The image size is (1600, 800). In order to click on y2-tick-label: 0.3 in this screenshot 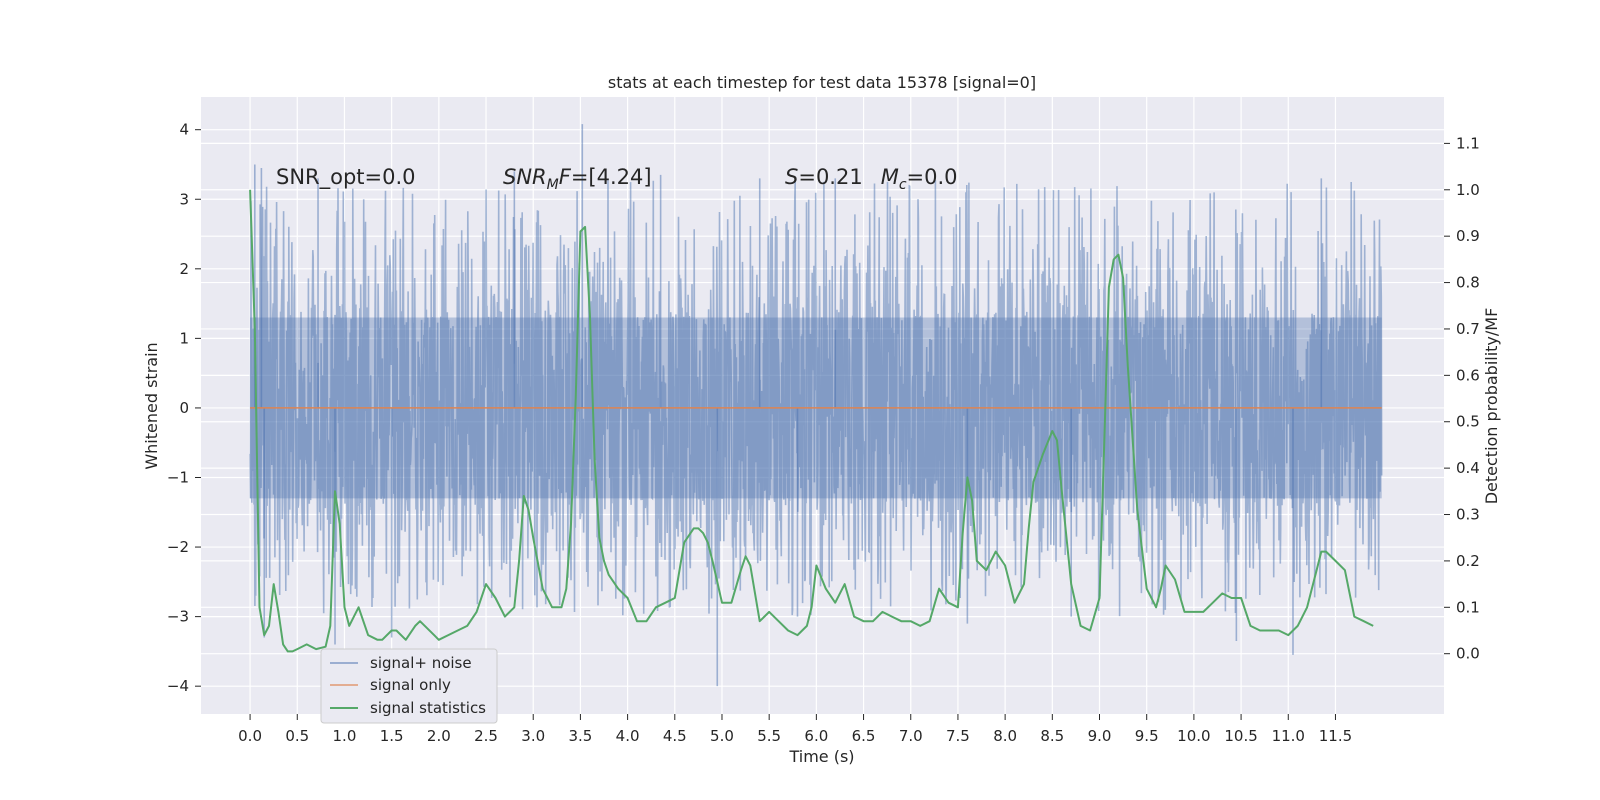, I will do `click(1468, 515)`.